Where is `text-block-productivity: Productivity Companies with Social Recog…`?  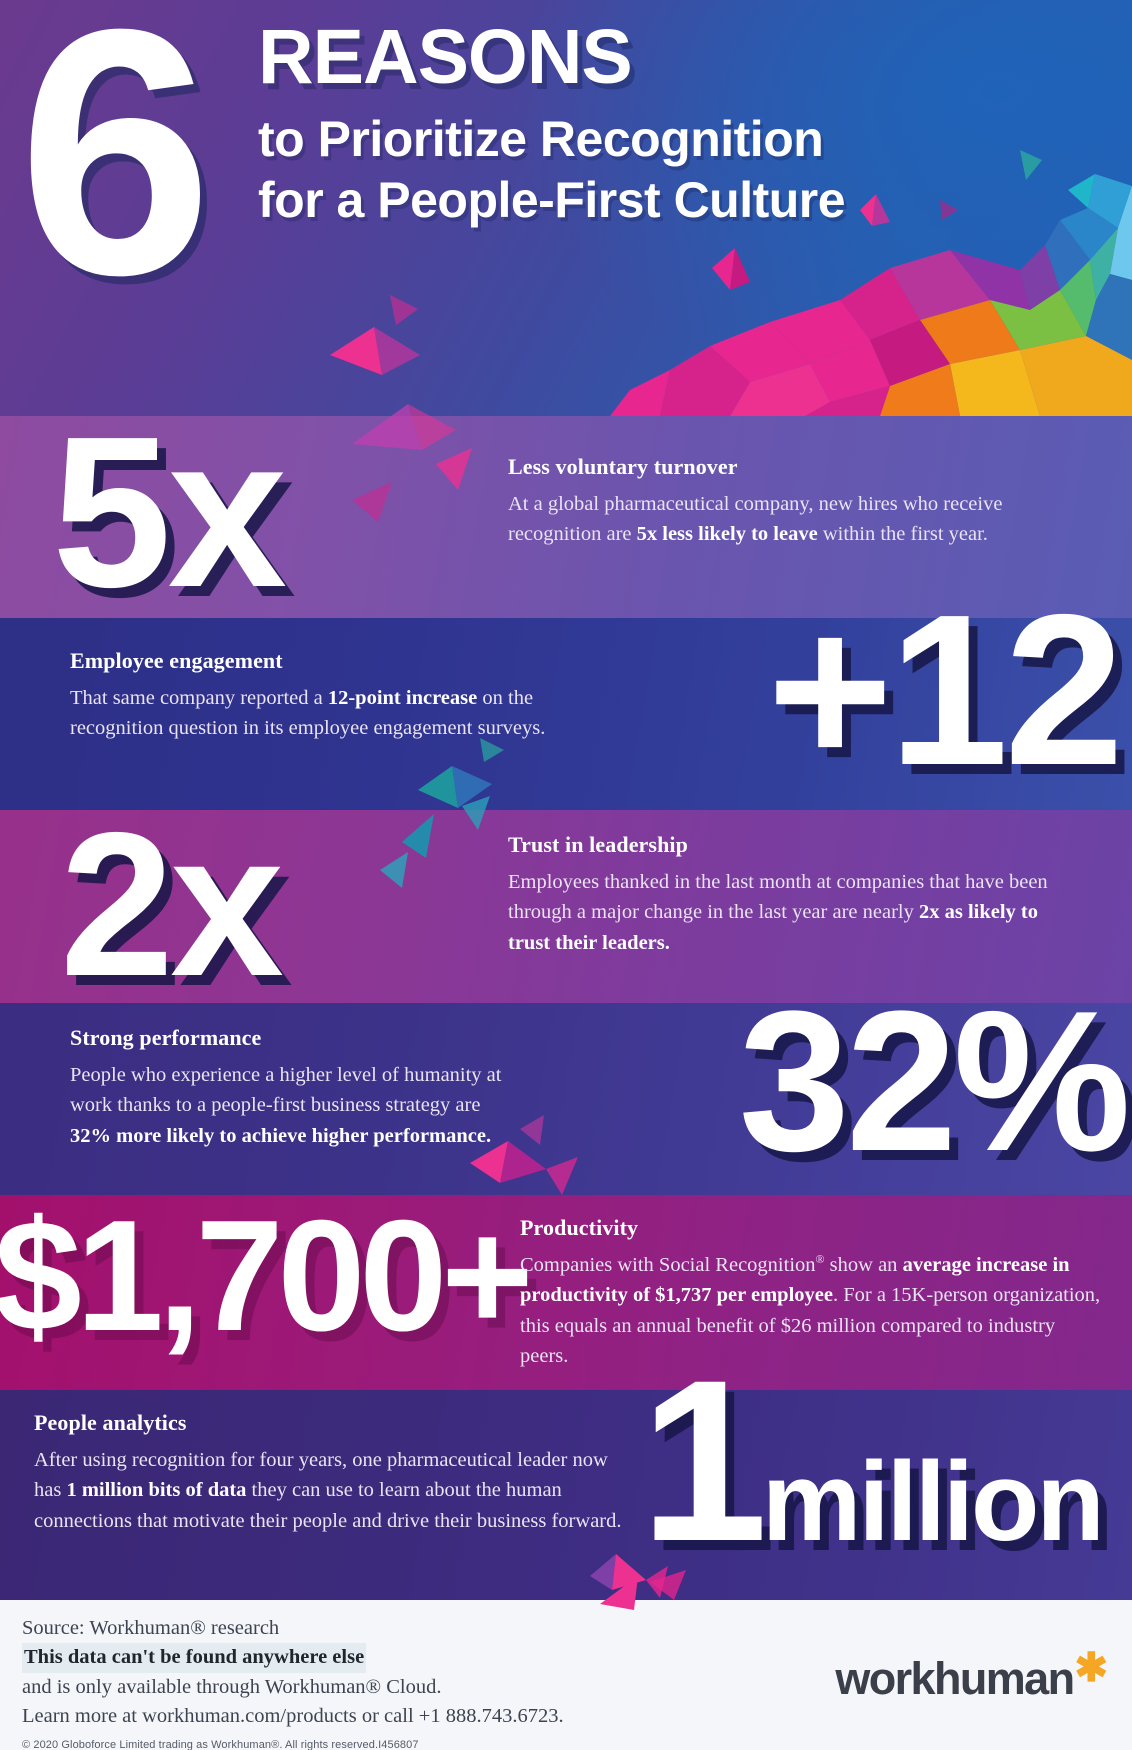 text-block-productivity: Productivity Companies with Social Recog… is located at coordinates (812, 1293).